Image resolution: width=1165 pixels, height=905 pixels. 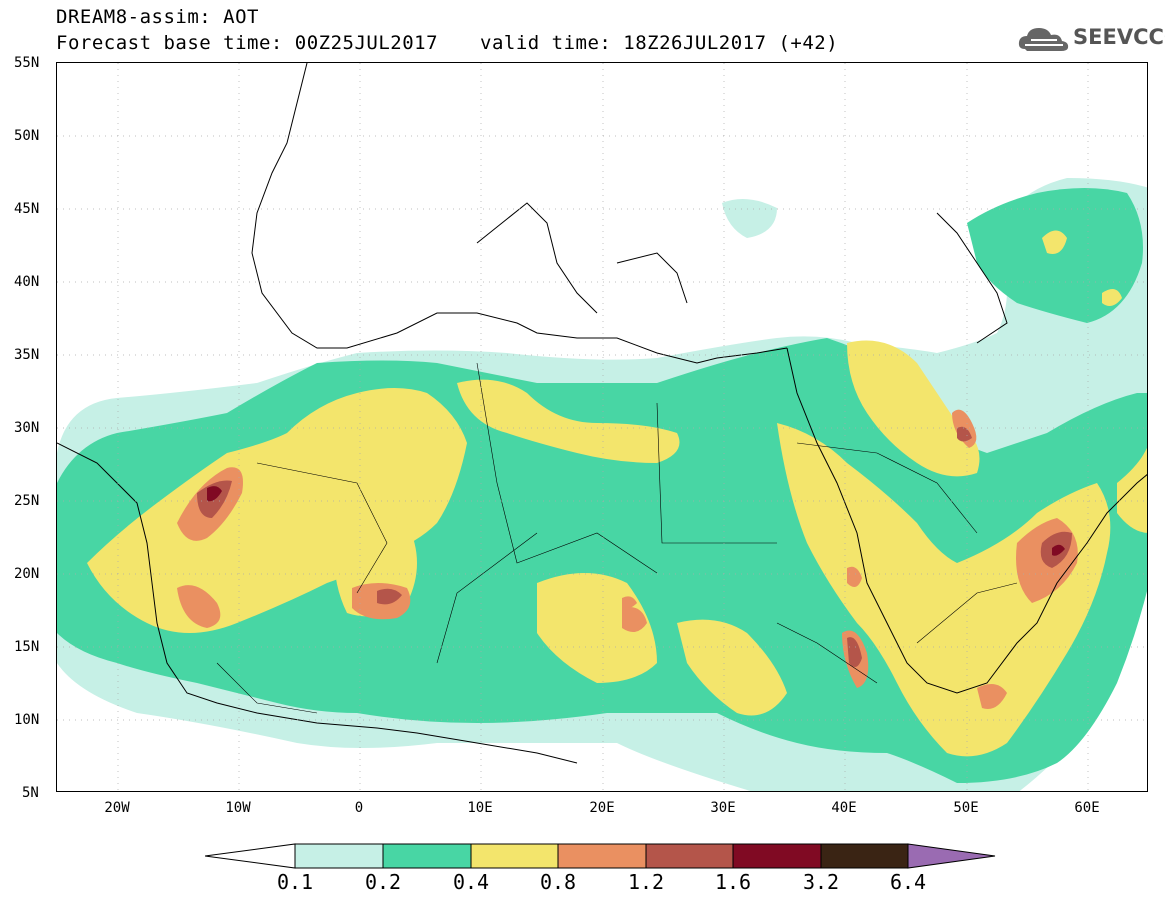 I want to click on lat-label: 25N, so click(x=27, y=501).